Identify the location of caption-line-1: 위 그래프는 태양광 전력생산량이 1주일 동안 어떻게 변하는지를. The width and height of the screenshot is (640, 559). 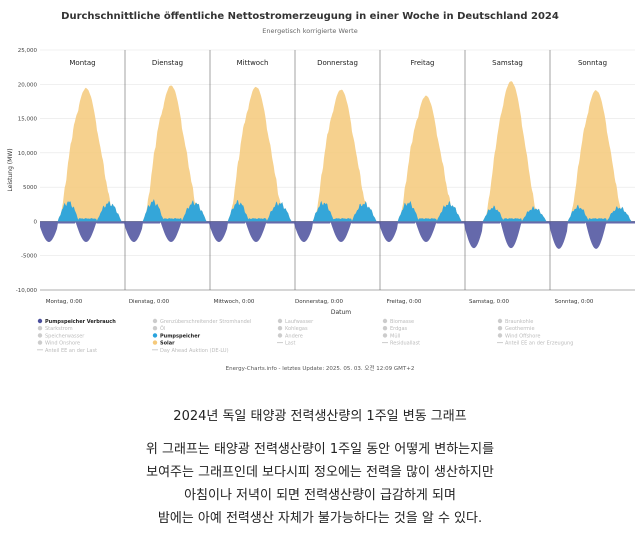
(320, 449).